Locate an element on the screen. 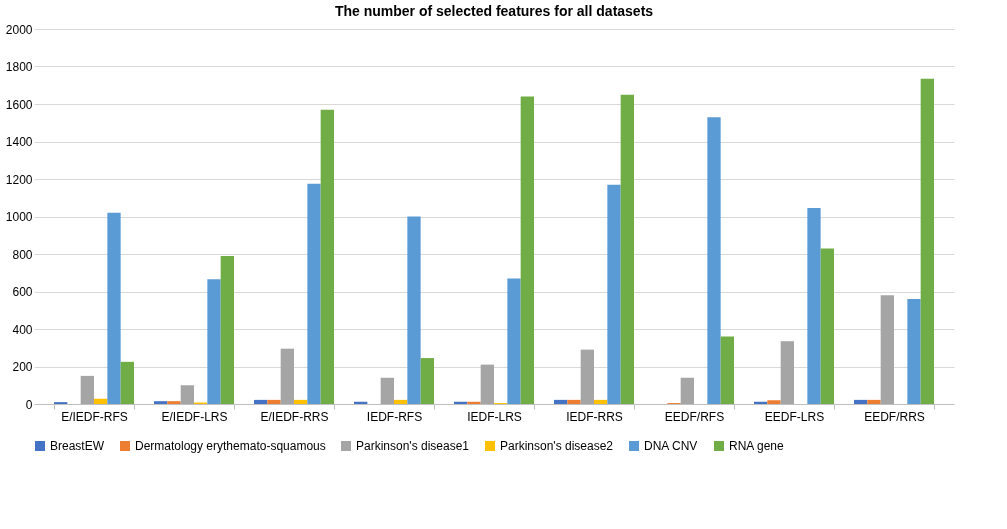 This screenshot has width=1007, height=529. y-tick-label: 2000 is located at coordinates (19, 29).